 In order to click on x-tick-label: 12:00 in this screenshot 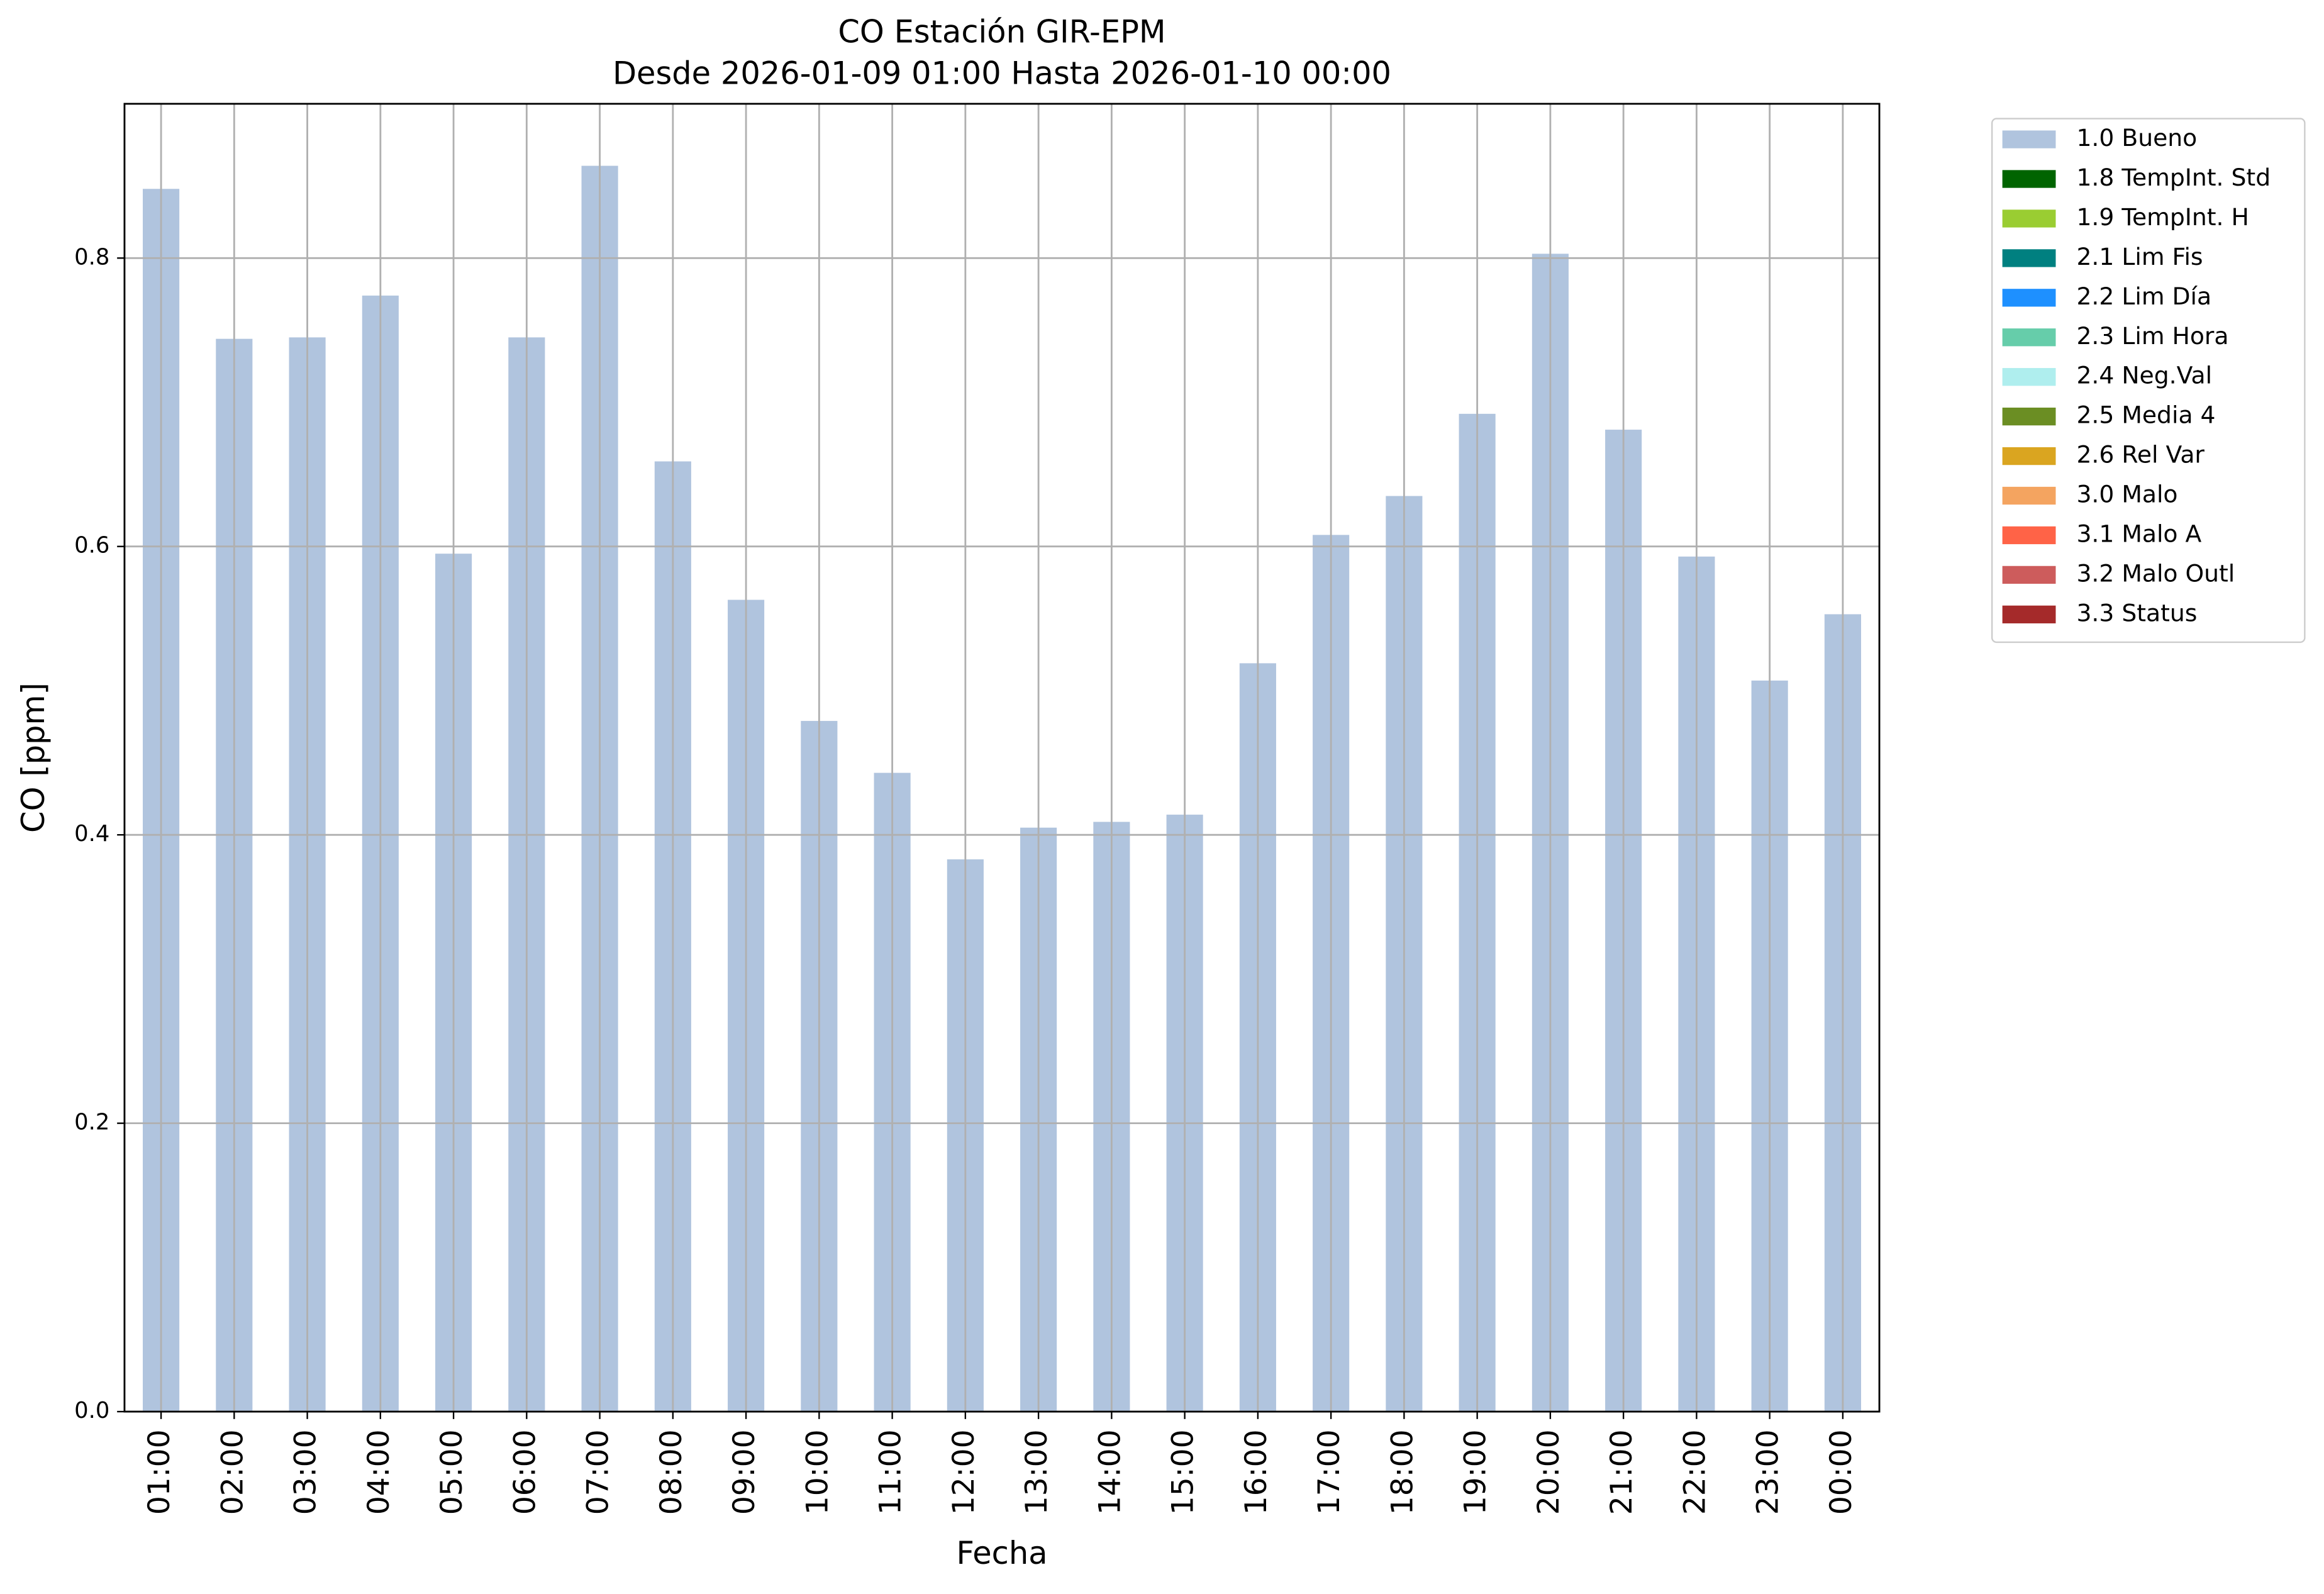, I will do `click(964, 1472)`.